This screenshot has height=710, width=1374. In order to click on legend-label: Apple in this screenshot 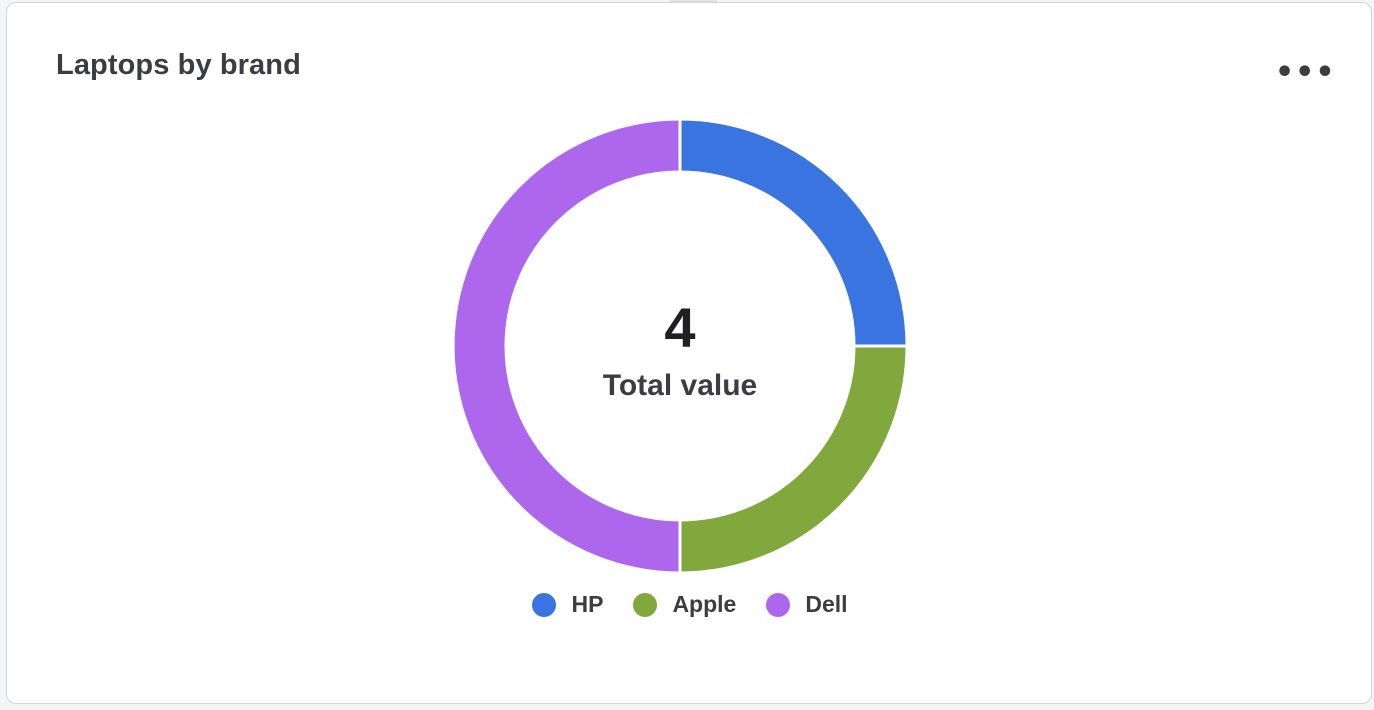, I will do `click(704, 604)`.